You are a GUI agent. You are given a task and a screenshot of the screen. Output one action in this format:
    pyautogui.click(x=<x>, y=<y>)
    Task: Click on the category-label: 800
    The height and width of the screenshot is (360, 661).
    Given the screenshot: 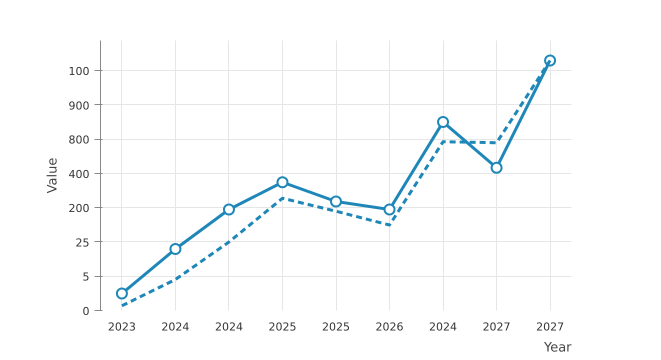 What is the action you would take?
    pyautogui.click(x=79, y=140)
    